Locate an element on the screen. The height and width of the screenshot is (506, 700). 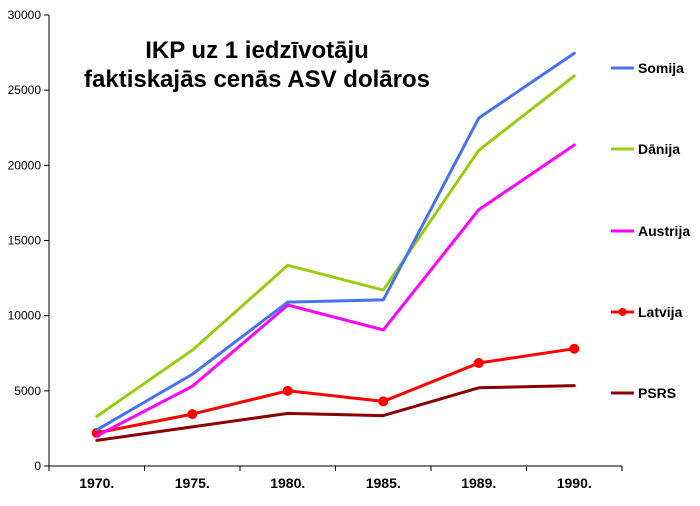
chart-title-line-1: IKP uz 1 iedzīvotāju is located at coordinates (257, 50).